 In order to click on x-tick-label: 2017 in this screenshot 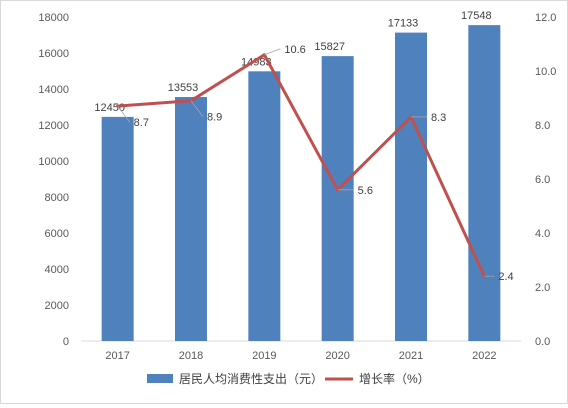, I will do `click(117, 356)`.